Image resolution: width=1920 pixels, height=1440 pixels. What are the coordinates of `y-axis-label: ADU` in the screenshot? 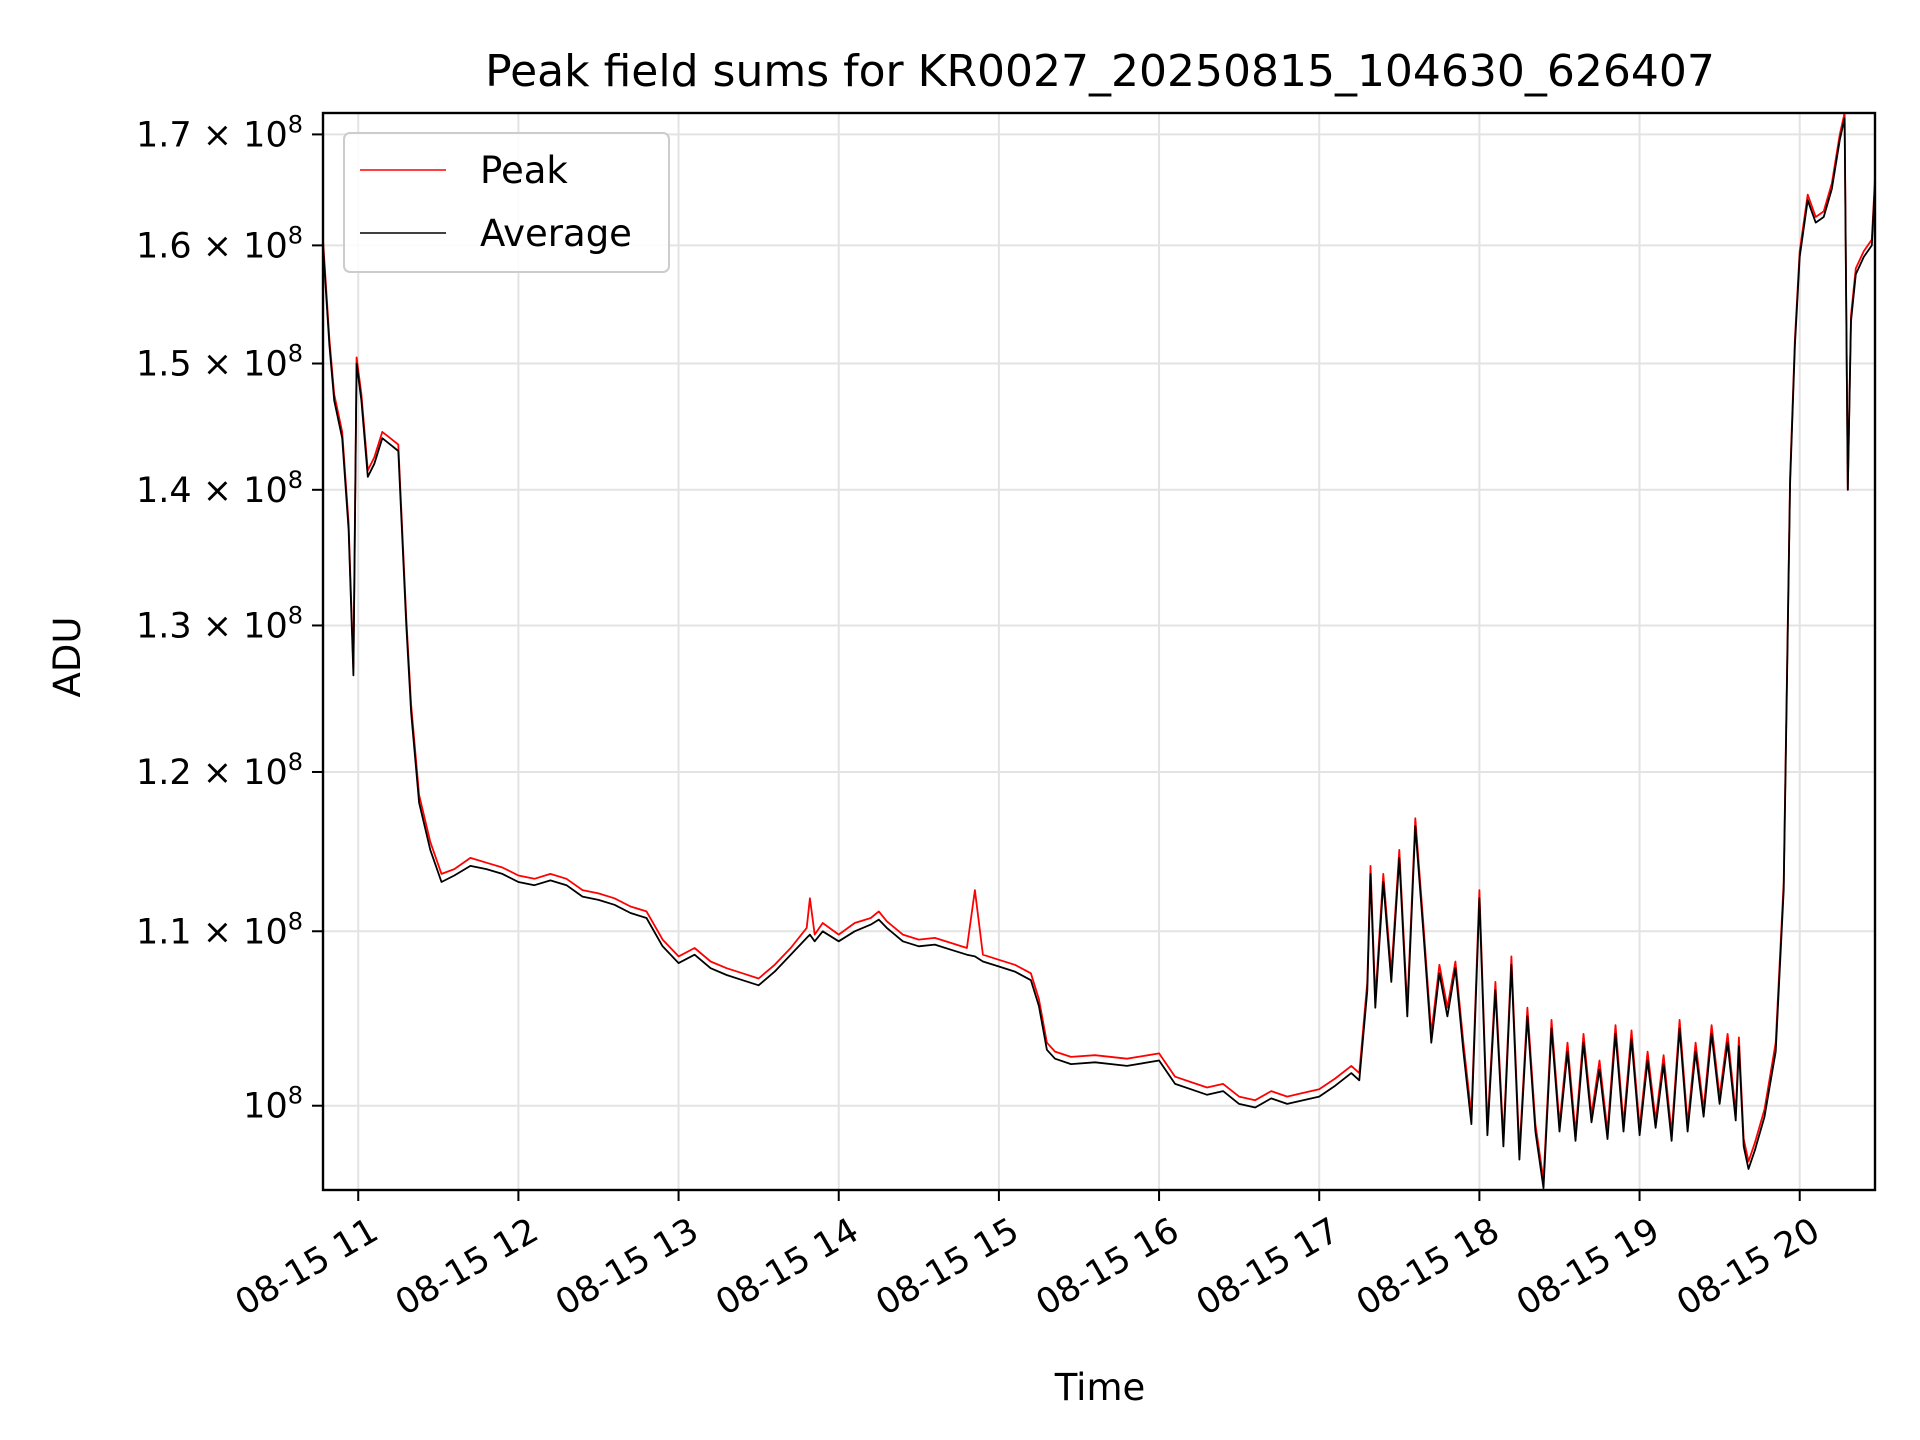 It's located at (67, 657).